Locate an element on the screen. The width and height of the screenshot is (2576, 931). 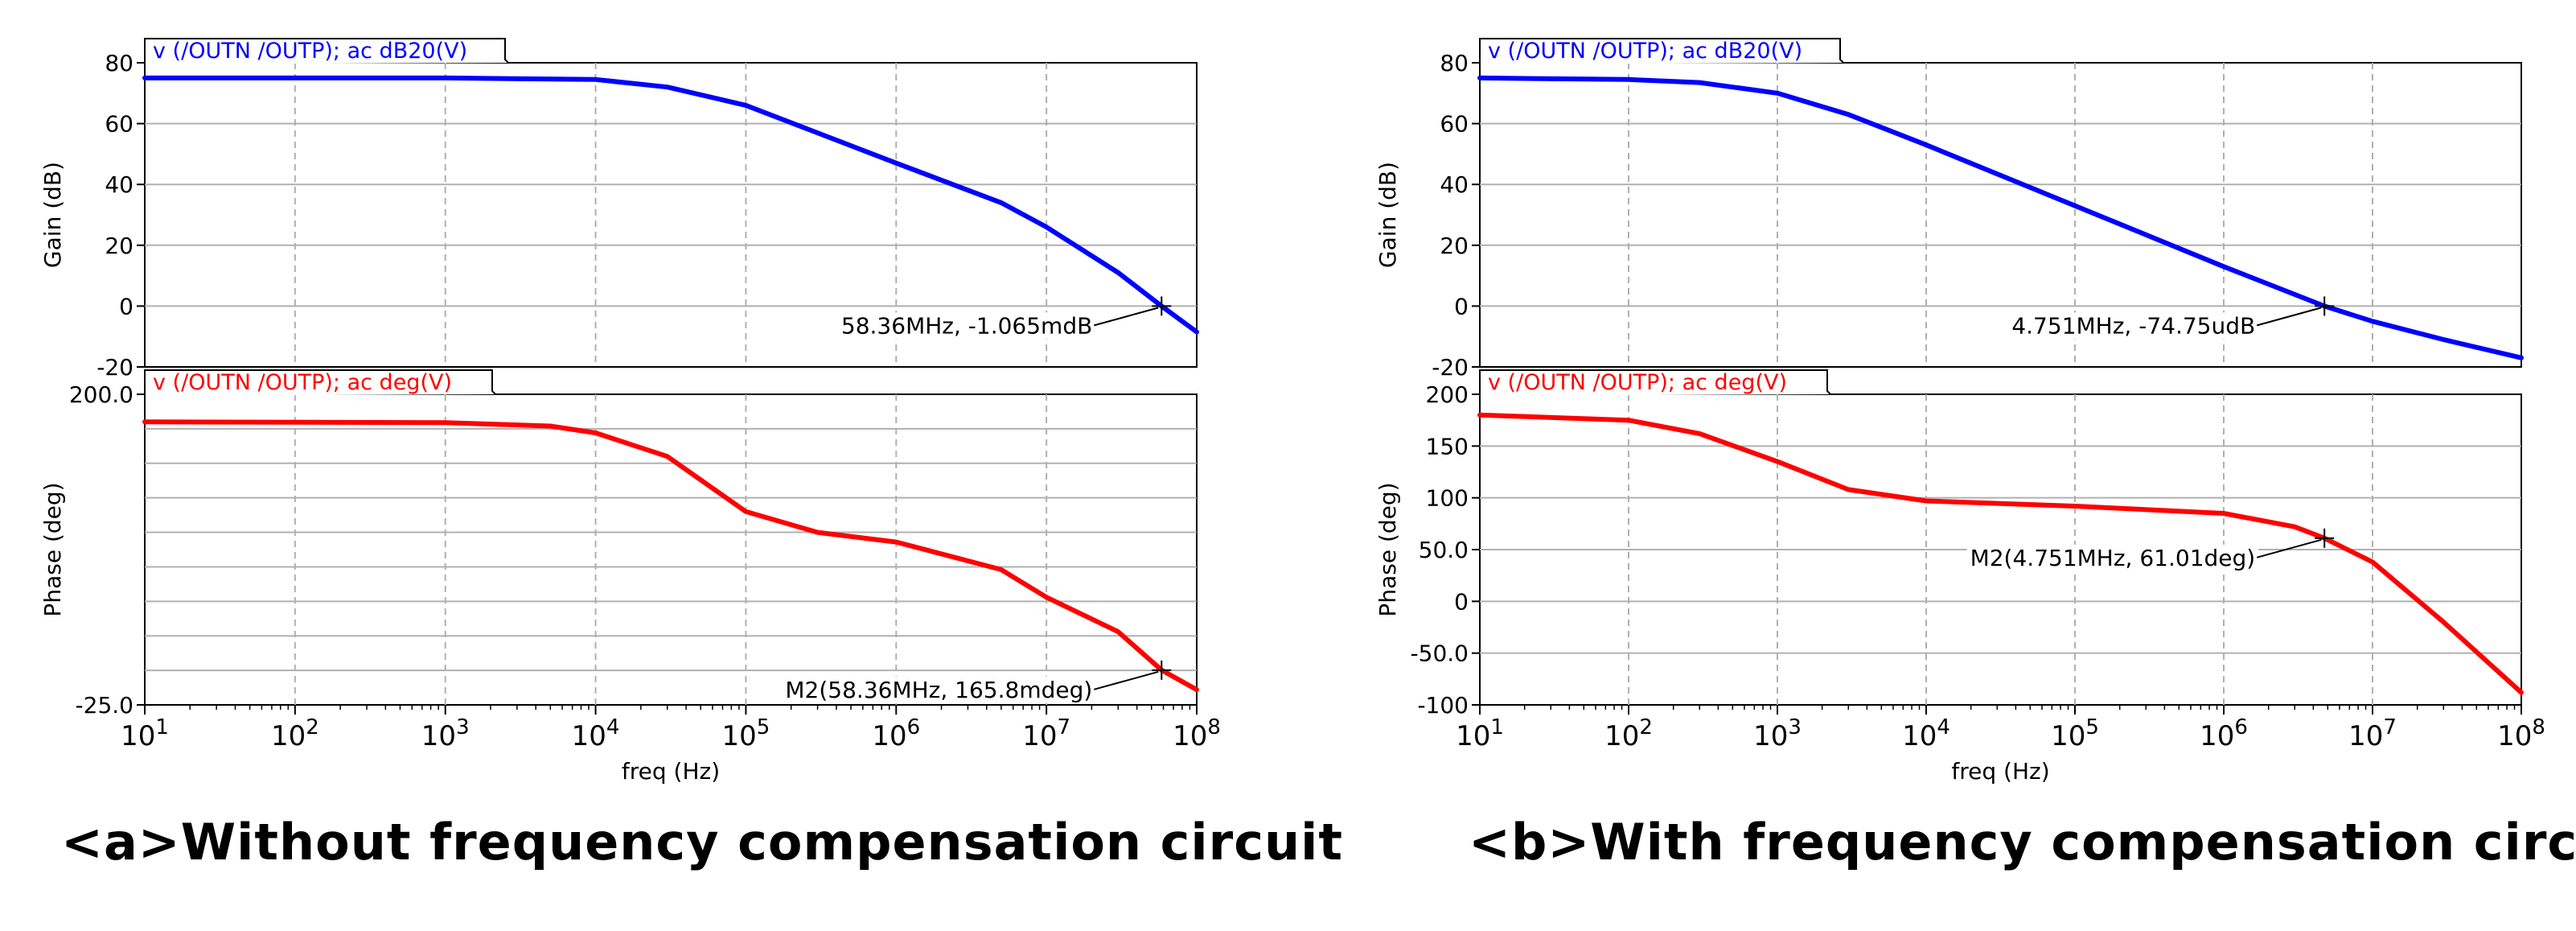
marker-label: 58.36MHz, -1.065mdB is located at coordinates (966, 325).